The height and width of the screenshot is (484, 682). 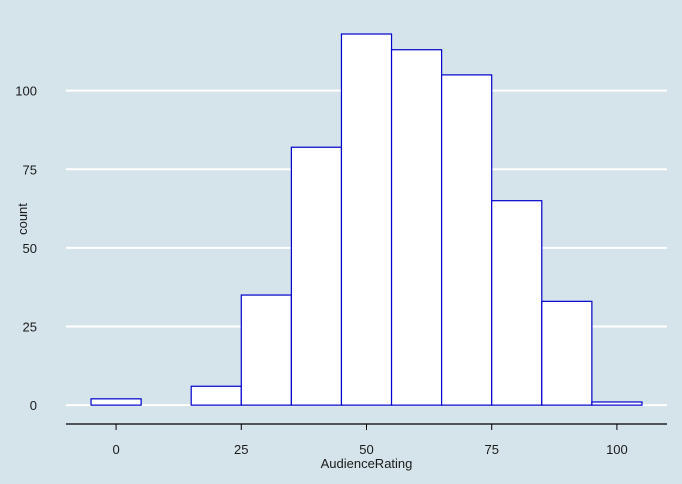 I want to click on x-ticks: 0 25 50 75 100, so click(x=370, y=440).